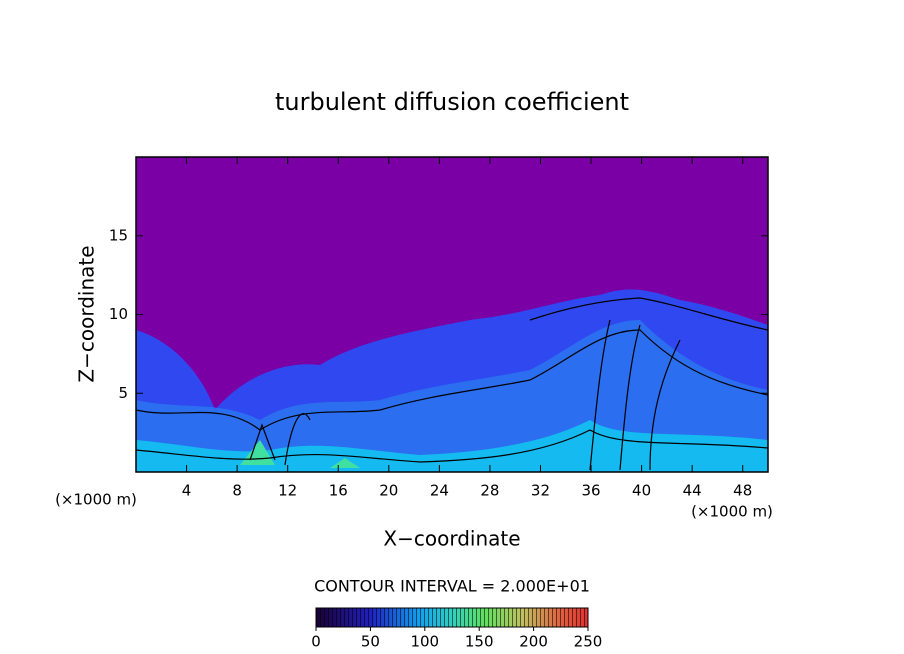 The width and height of the screenshot is (904, 654). Describe the element at coordinates (533, 642) in the screenshot. I see `colorbar-tick-label: 200` at that location.